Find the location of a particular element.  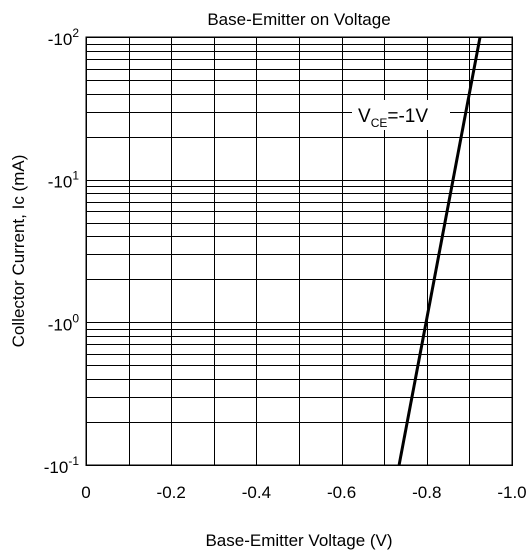

x-tick-label: 0 is located at coordinates (85, 492).